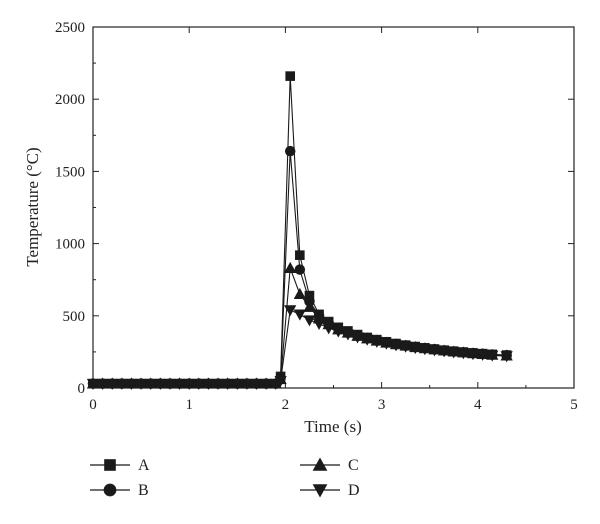 This screenshot has height=524, width=600. Describe the element at coordinates (70, 28) in the screenshot. I see `y-tick-label: 2500` at that location.